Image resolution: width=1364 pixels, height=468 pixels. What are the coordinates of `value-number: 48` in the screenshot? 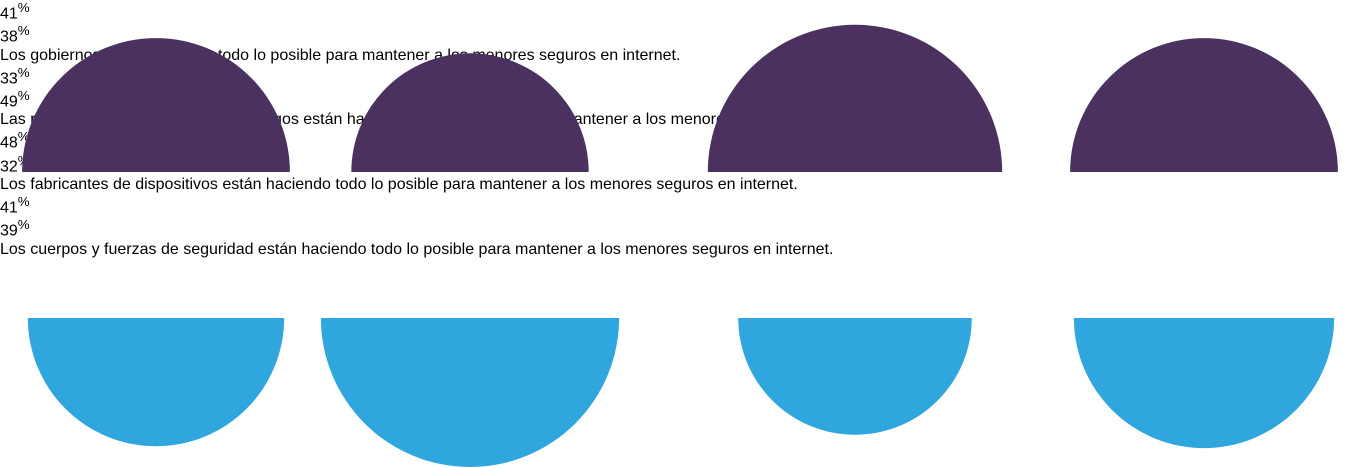 It's located at (9, 143).